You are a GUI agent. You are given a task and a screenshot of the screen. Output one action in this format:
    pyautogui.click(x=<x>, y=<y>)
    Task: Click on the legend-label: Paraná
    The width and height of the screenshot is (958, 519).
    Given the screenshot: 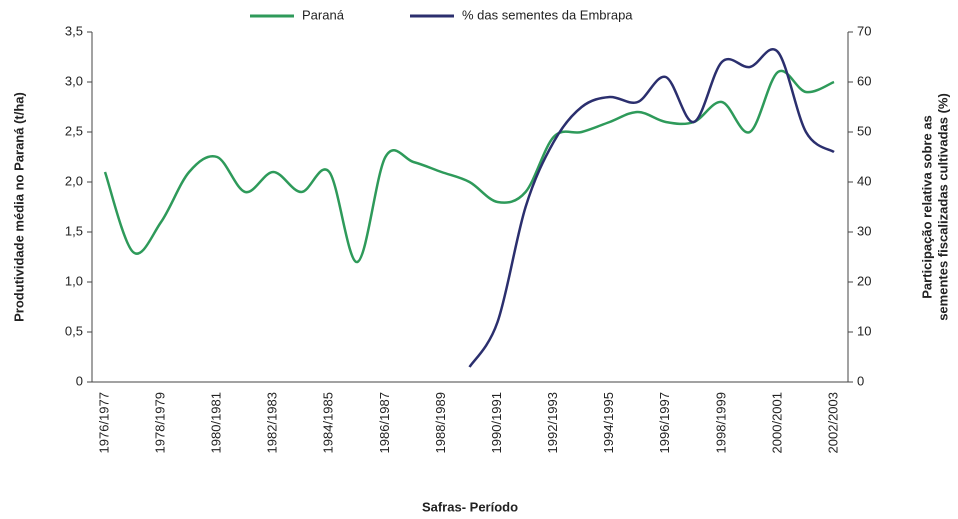 What is the action you would take?
    pyautogui.click(x=323, y=14)
    